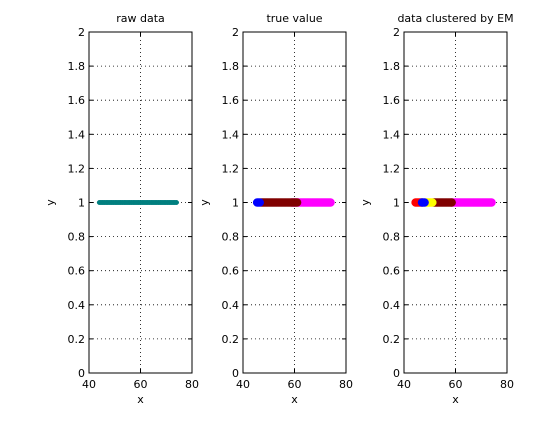 This screenshot has height=425, width=560. What do you see at coordinates (140, 18) in the screenshot?
I see `chart-title: raw data` at bounding box center [140, 18].